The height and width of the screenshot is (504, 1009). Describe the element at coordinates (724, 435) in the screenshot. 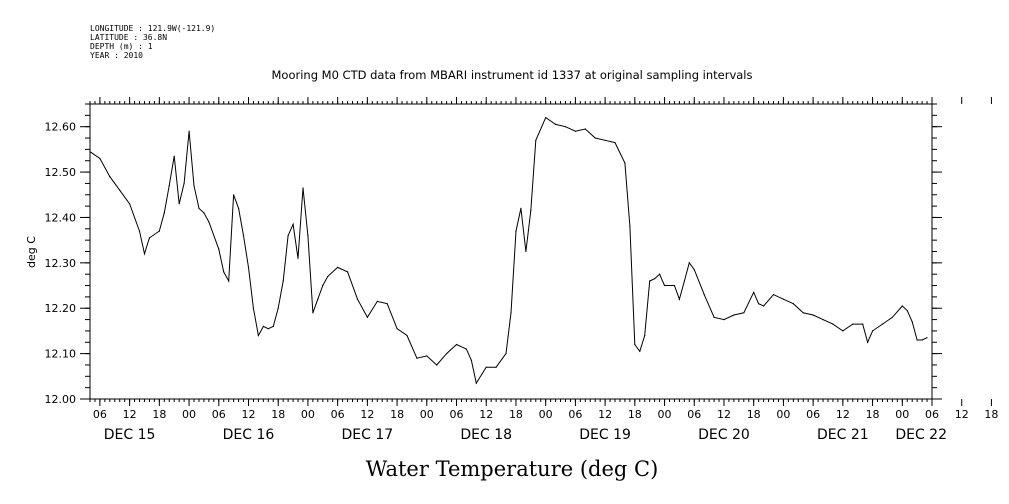

I see `x-day-label: DEC 20` at that location.